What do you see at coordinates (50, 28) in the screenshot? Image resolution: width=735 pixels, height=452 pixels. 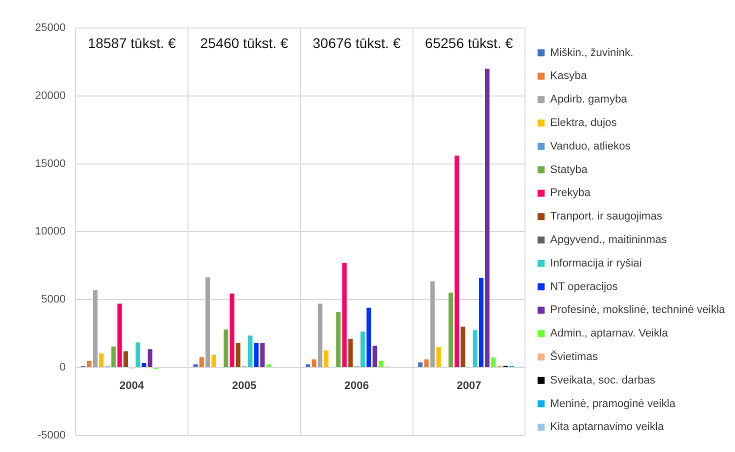 I see `y-tick-label: 25000` at bounding box center [50, 28].